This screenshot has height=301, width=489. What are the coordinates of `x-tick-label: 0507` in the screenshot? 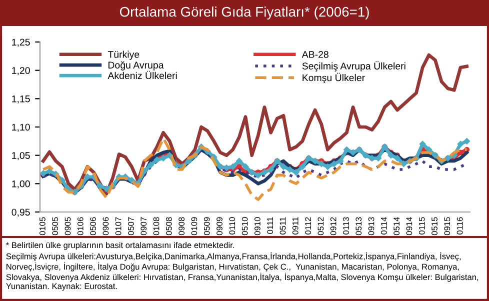 It's located at (131, 226).